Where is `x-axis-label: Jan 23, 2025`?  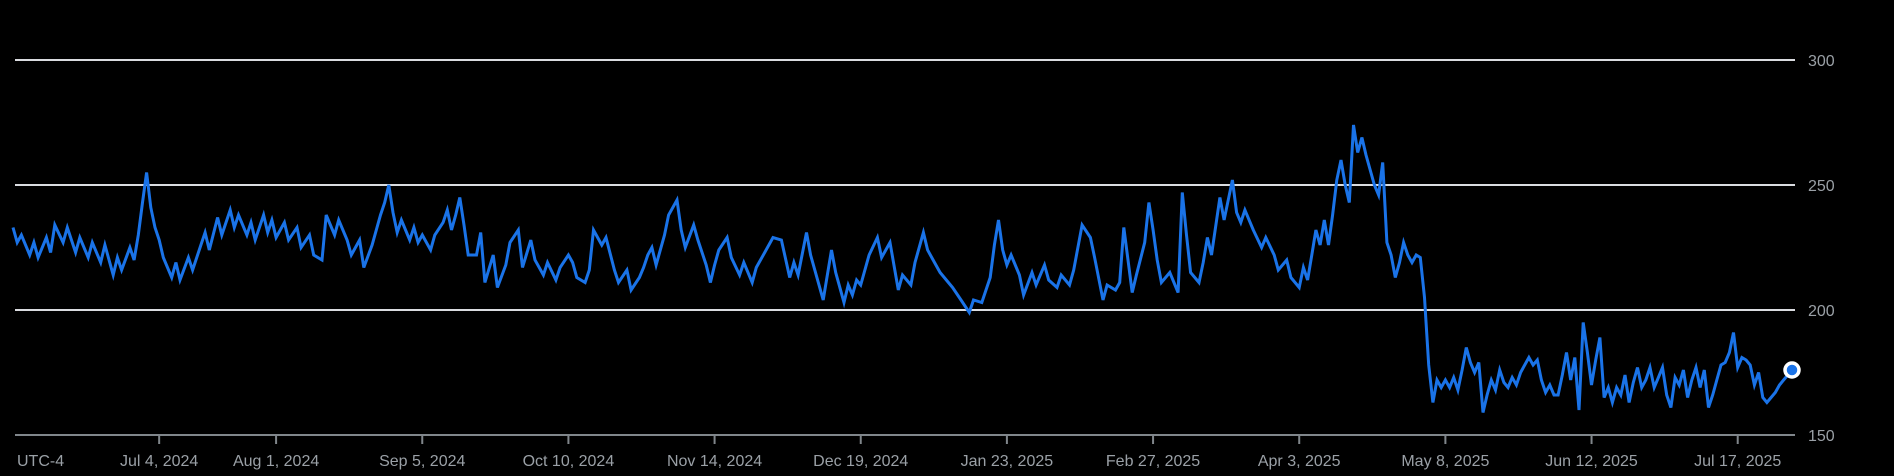
x-axis-label: Jan 23, 2025 is located at coordinates (1007, 461).